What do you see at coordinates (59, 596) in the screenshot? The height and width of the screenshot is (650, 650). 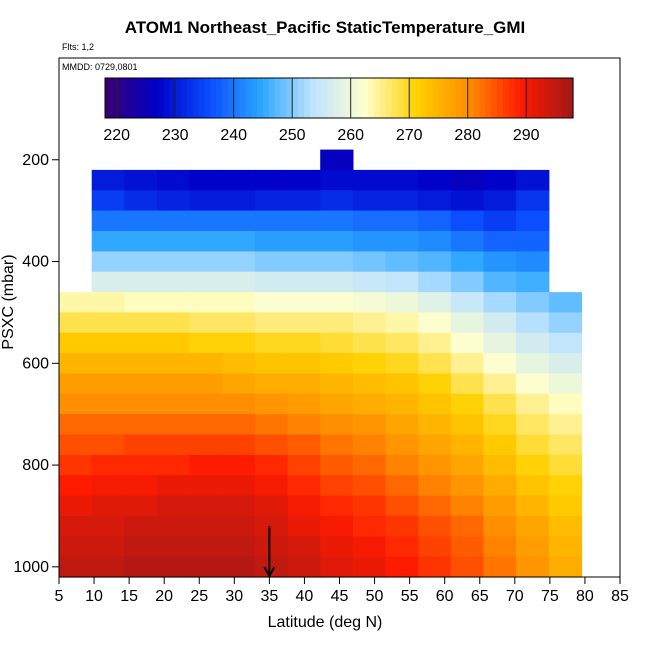 I see `x-tick-label: 5` at bounding box center [59, 596].